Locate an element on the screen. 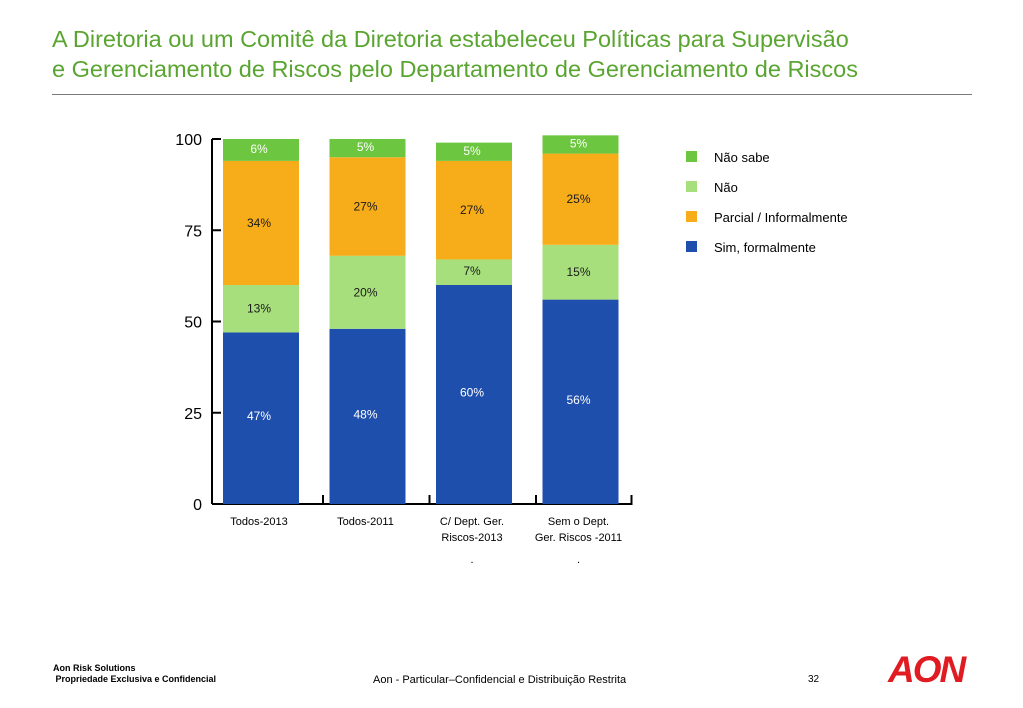 The width and height of the screenshot is (1023, 708). x-category-label: Riscos-2013 is located at coordinates (471, 538).